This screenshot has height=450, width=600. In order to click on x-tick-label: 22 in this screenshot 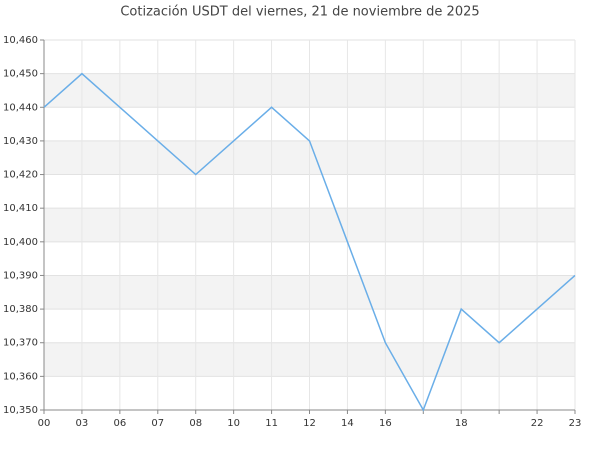, I will do `click(537, 423)`.